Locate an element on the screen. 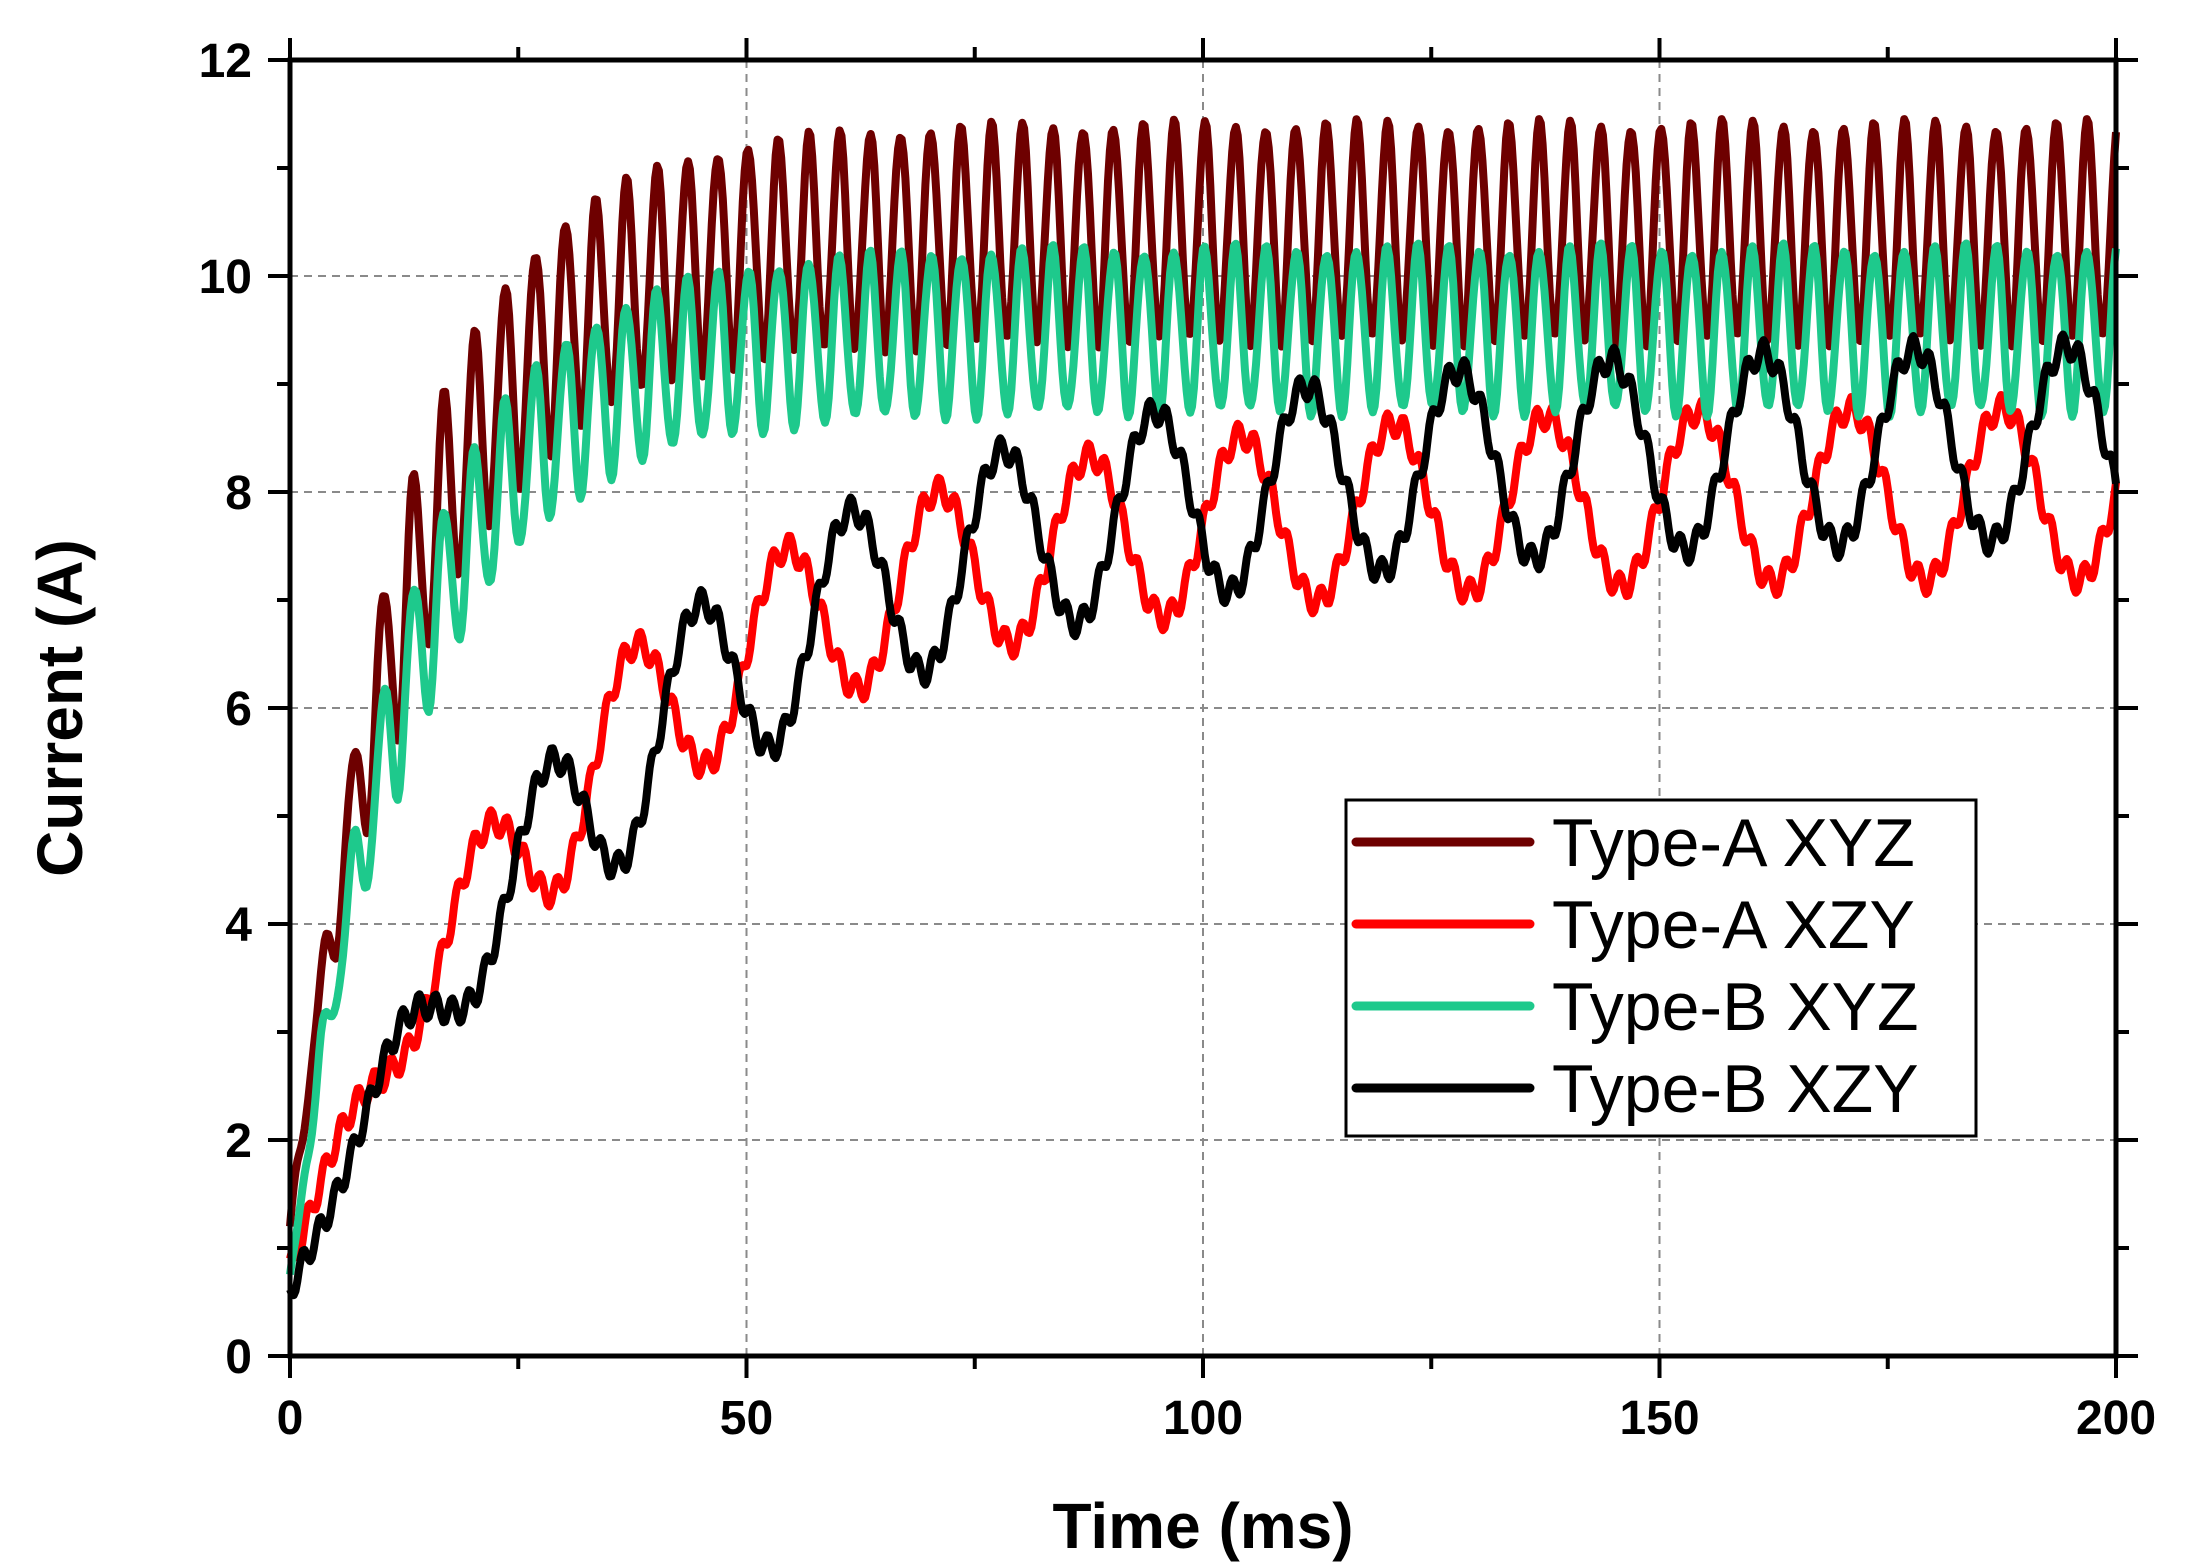  legend-label: Type-B XZY is located at coordinates (1735, 1089).